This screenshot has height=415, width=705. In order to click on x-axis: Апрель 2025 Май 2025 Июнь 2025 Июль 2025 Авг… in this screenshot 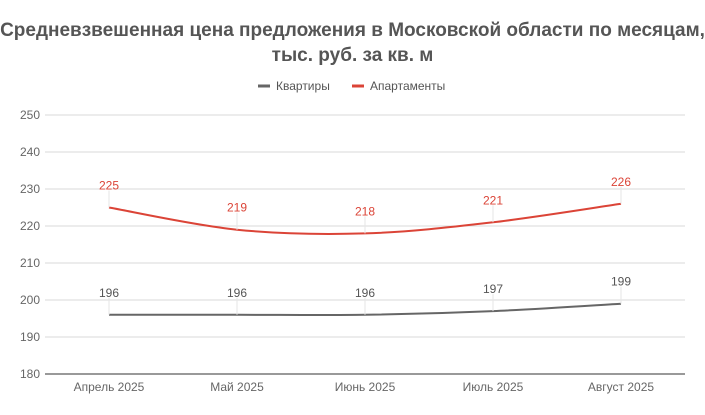, I will do `click(364, 387)`.